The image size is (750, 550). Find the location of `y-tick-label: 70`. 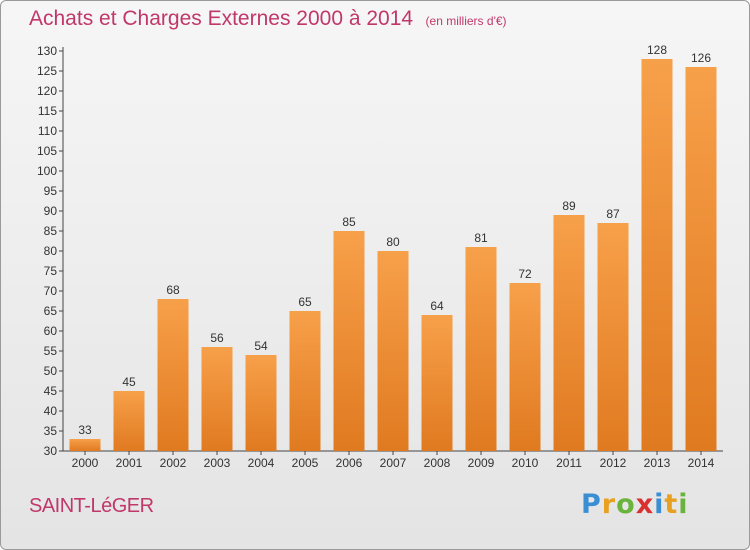

y-tick-label: 70 is located at coordinates (51, 291).